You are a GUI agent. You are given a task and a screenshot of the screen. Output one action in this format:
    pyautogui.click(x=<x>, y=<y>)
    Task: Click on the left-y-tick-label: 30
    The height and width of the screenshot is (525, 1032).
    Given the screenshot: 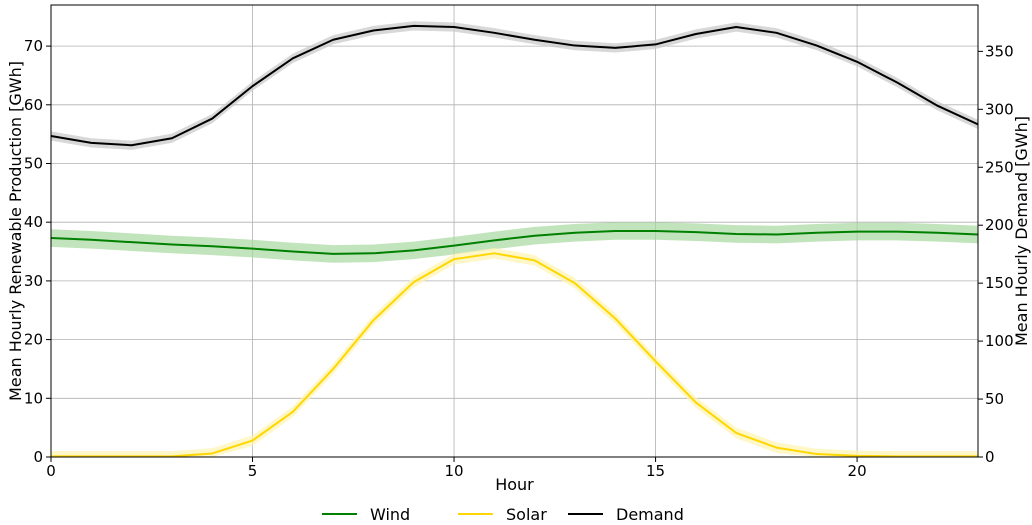 What is the action you would take?
    pyautogui.click(x=33, y=281)
    